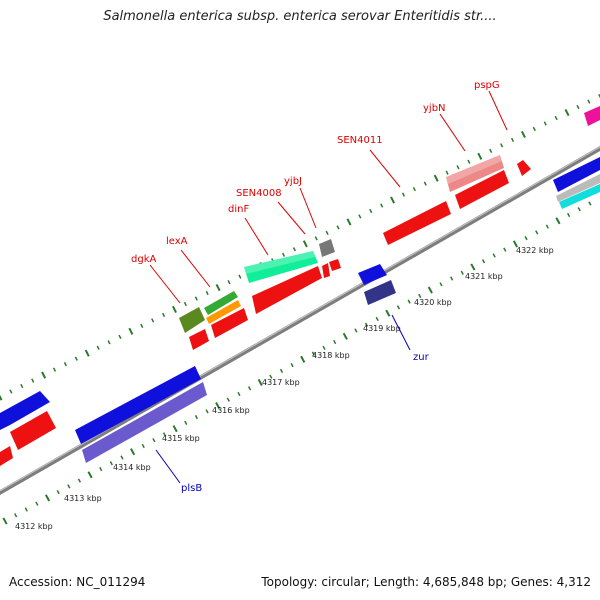 The height and width of the screenshot is (600, 600). Describe the element at coordinates (421, 357) in the screenshot. I see `gene-label: zur` at that location.